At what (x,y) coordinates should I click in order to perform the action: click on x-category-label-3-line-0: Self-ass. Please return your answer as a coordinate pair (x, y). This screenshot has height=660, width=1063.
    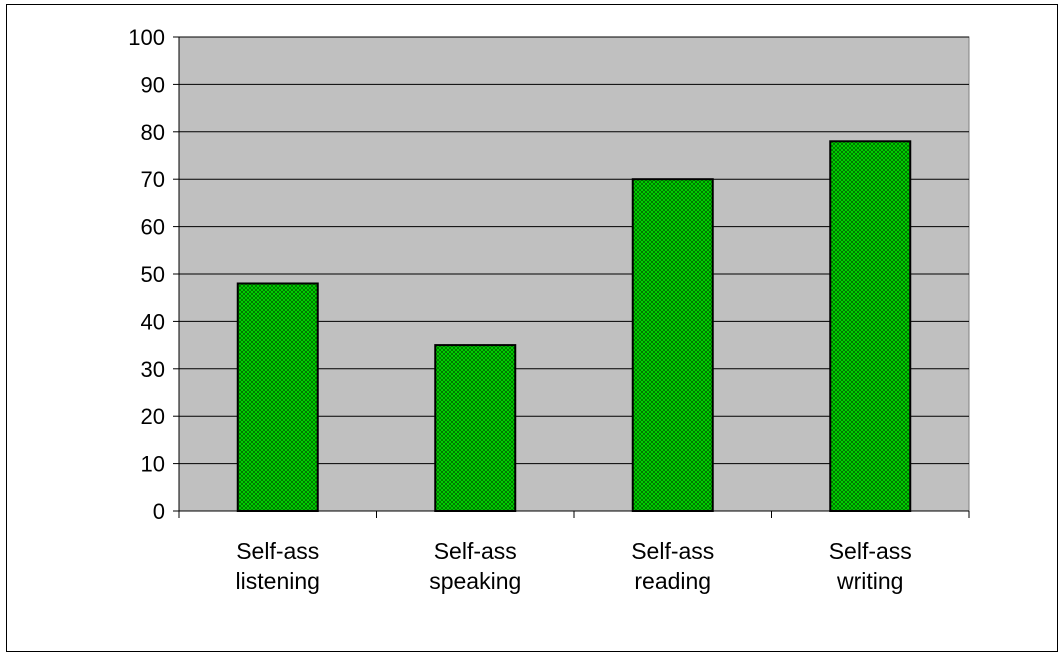
    Looking at the image, I should click on (870, 551).